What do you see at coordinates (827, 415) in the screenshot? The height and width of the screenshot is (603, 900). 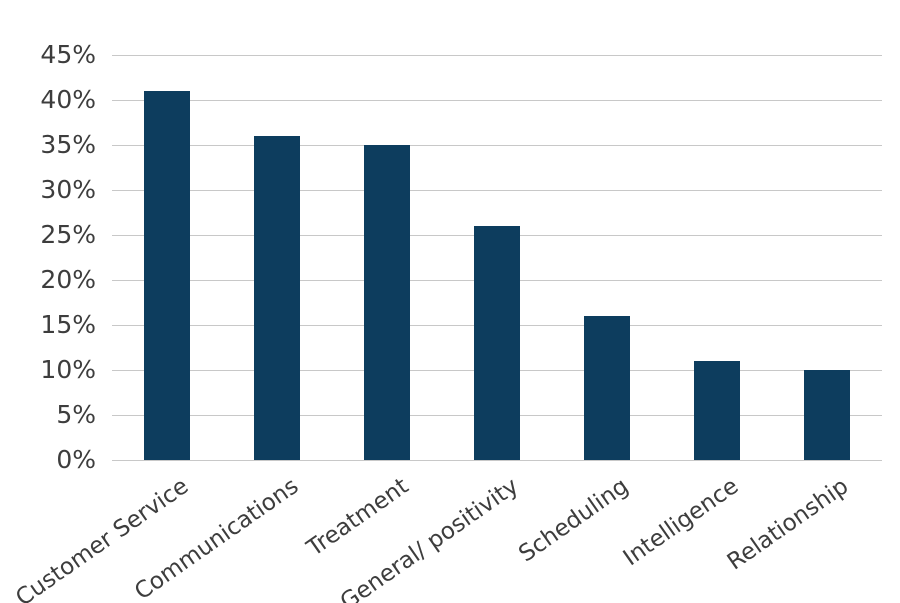 I see `bar-relationship` at bounding box center [827, 415].